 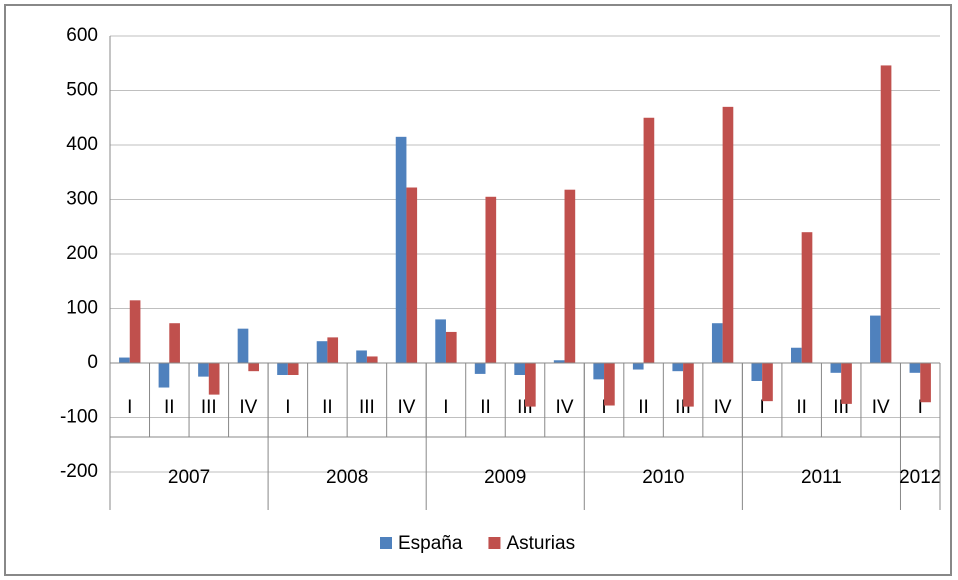 I want to click on group-label: 2011, so click(x=821, y=477).